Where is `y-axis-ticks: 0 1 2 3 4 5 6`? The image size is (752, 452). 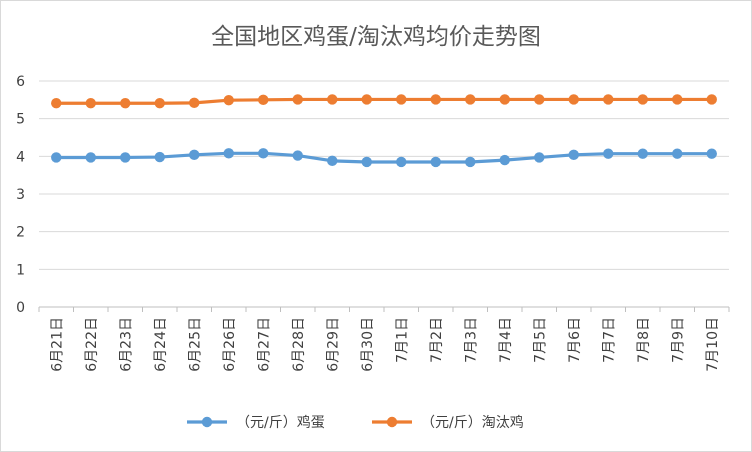 y-axis-ticks: 0 1 2 3 4 5 6 is located at coordinates (20, 195).